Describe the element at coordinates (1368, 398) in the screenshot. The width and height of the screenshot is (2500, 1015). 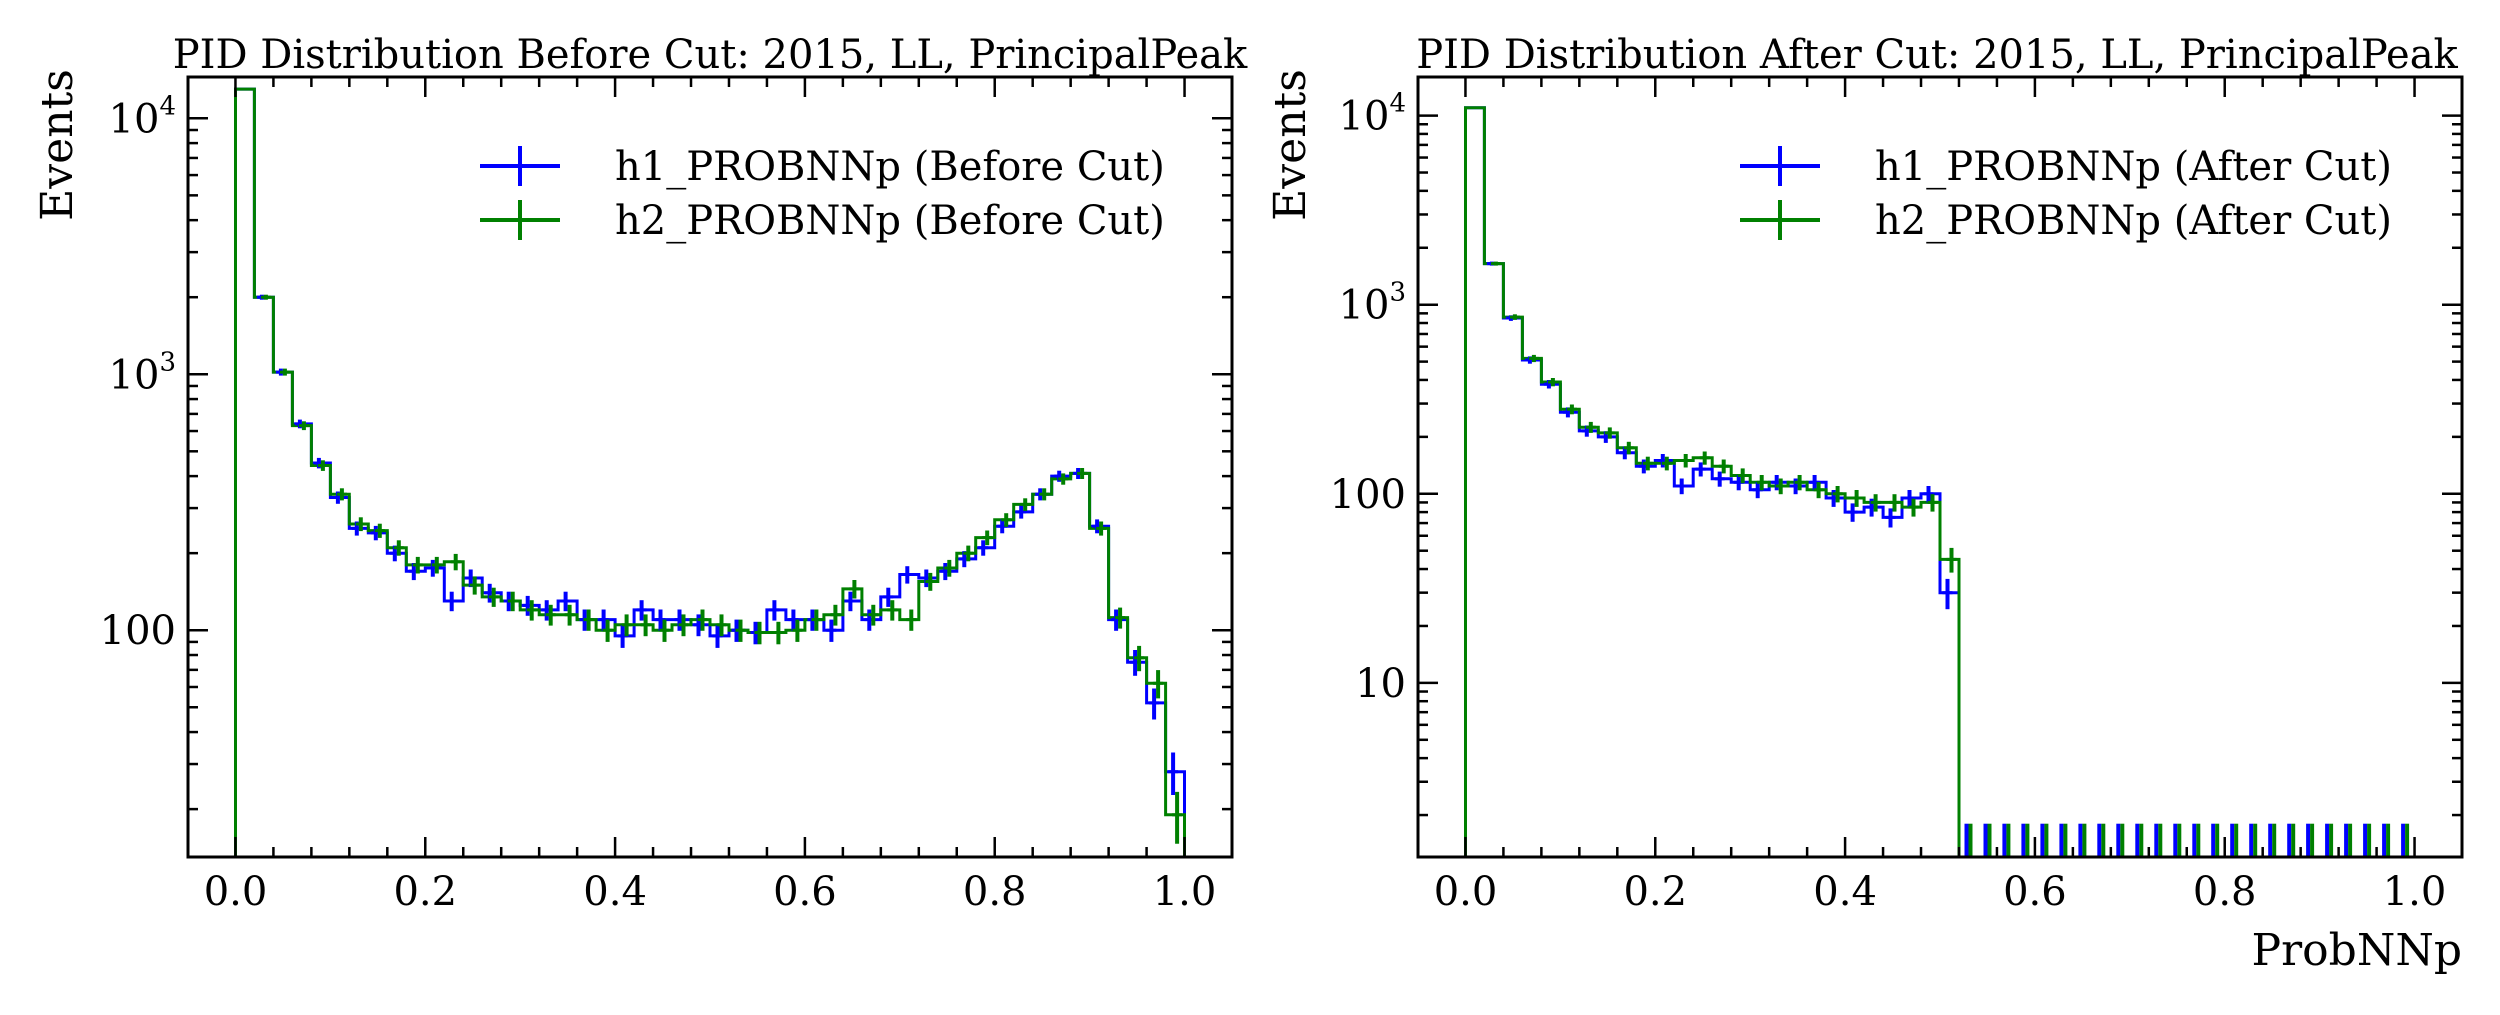
I see `y-tick-labels: 10 100 10³ 10⁴` at that location.